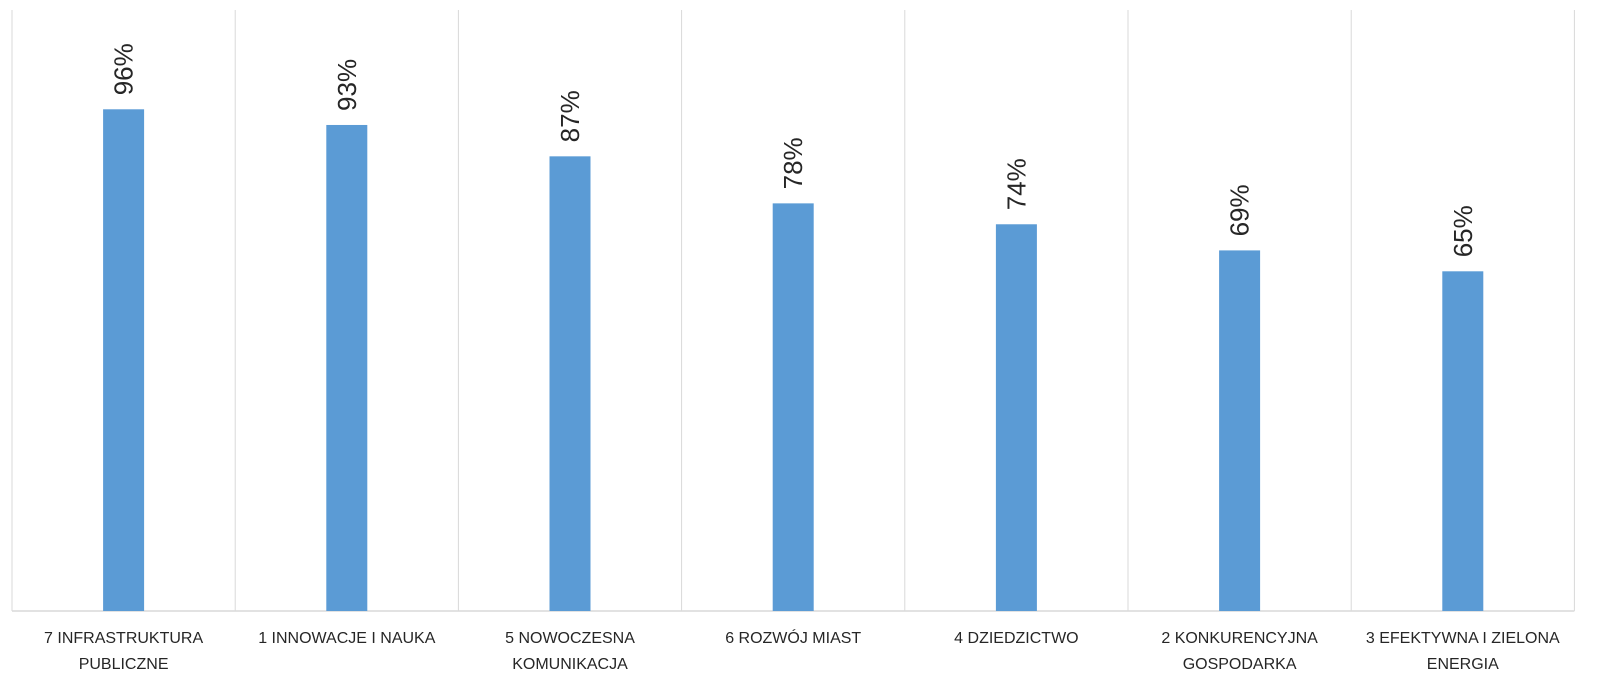 The height and width of the screenshot is (693, 1614). Describe the element at coordinates (347, 85) in the screenshot. I see `data-label: 93%` at that location.